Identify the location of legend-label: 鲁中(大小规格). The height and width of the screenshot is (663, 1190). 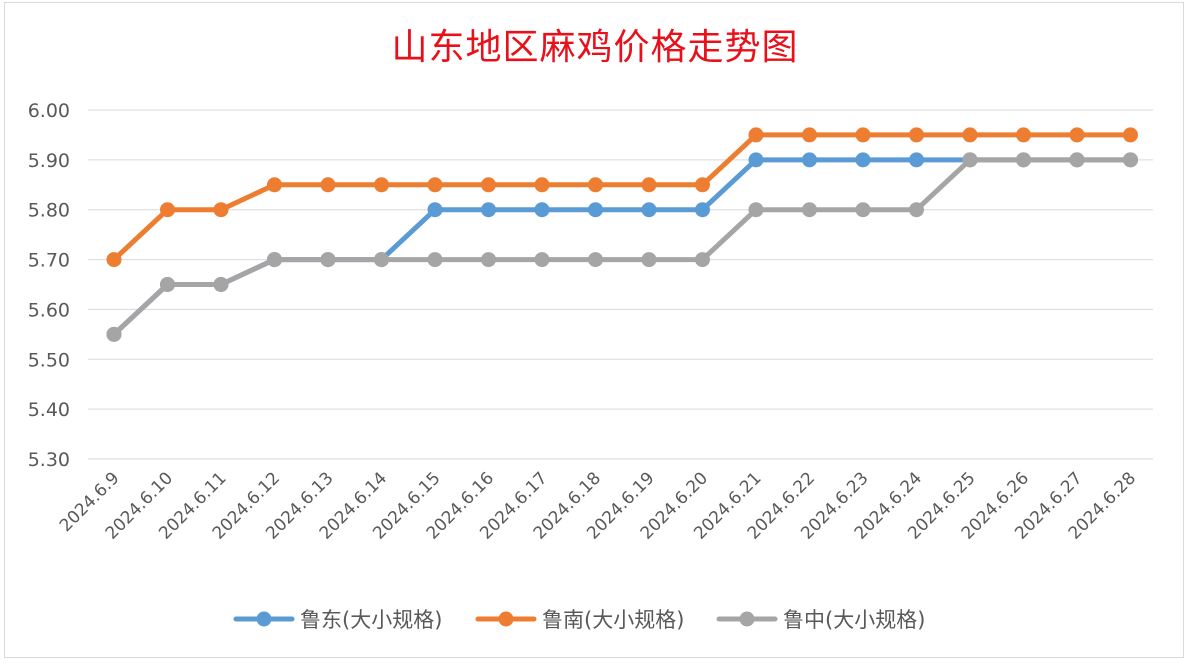
(854, 620).